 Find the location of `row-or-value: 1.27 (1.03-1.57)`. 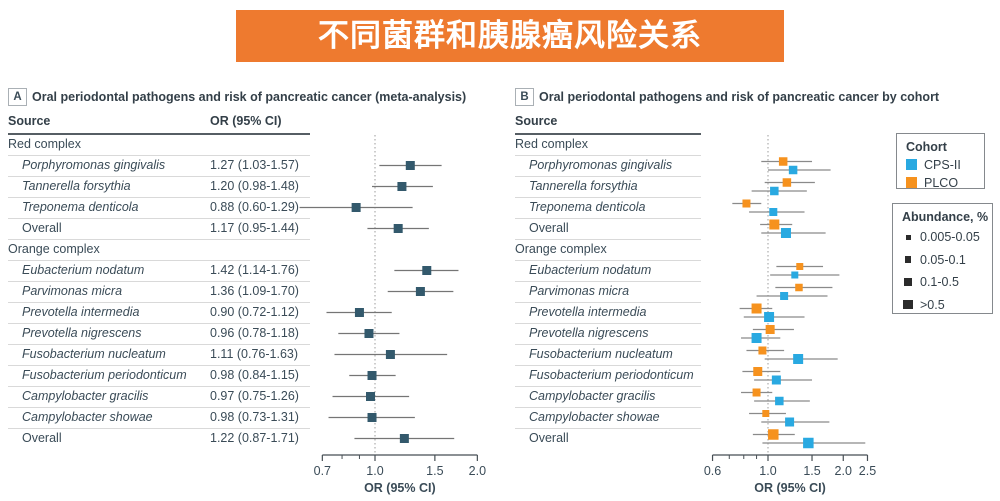

row-or-value: 1.27 (1.03-1.57) is located at coordinates (254, 165).